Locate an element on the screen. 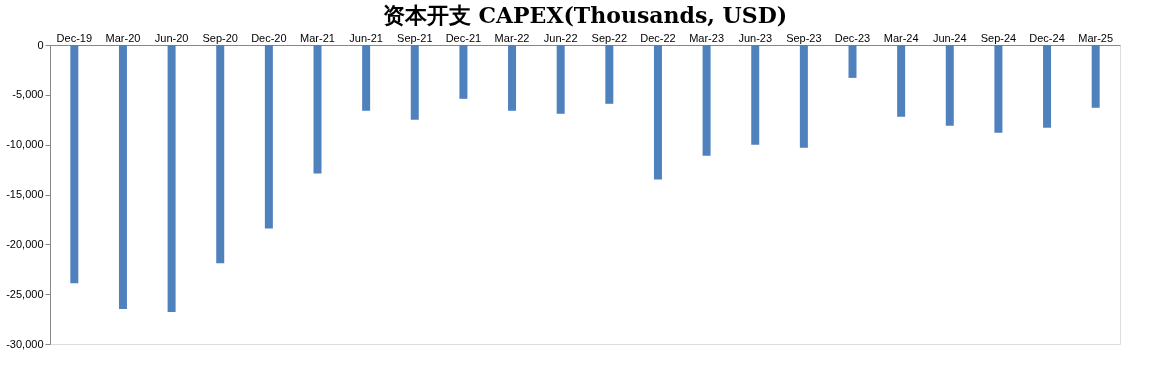  y-tick-label: 0 is located at coordinates (40, 44).